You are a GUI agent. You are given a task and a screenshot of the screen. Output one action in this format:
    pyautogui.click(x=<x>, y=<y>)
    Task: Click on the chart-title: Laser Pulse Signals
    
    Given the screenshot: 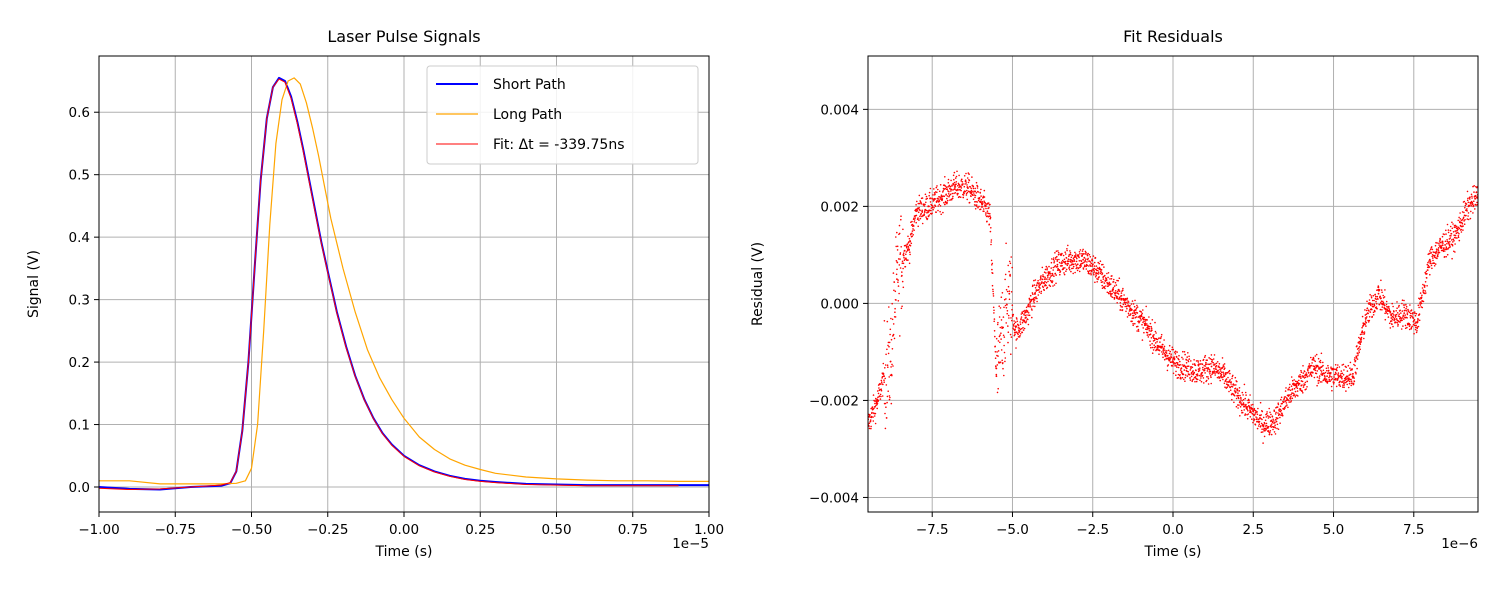 What is the action you would take?
    pyautogui.click(x=403, y=36)
    